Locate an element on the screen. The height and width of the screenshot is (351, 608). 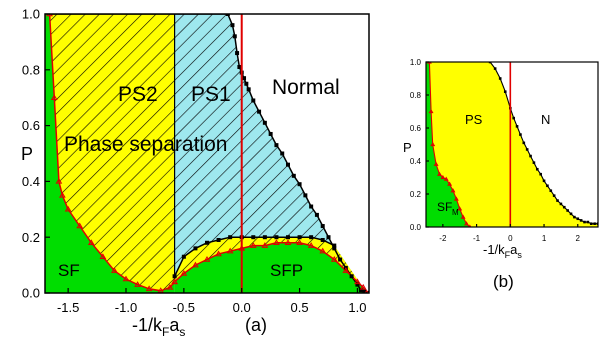
panel-a-y-tick-label: 0.4 is located at coordinates (31, 181).